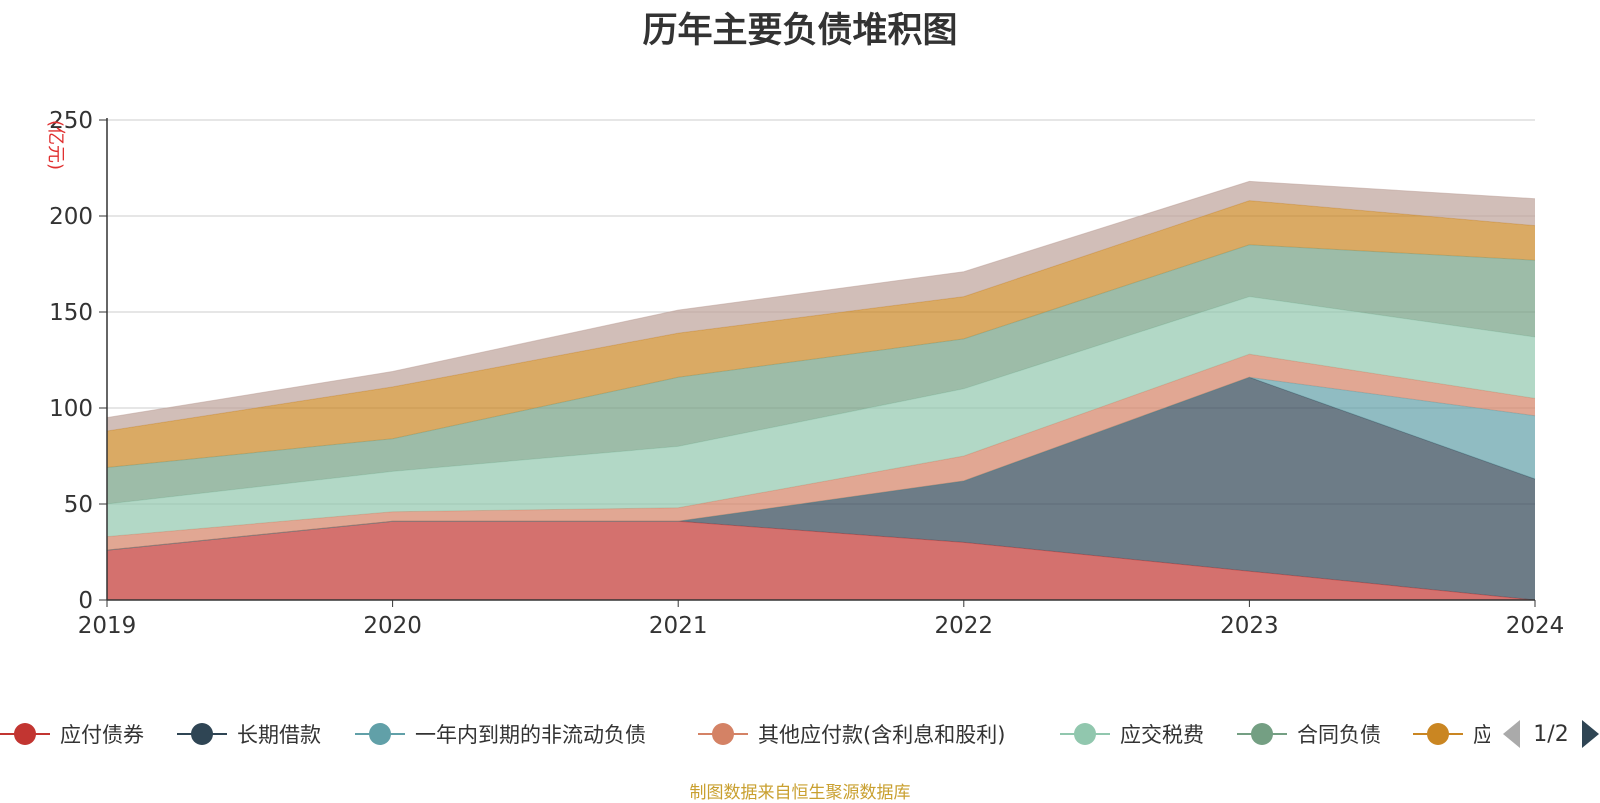 This screenshot has height=803, width=1600. I want to click on legend-item: 应付债券, so click(72, 735).